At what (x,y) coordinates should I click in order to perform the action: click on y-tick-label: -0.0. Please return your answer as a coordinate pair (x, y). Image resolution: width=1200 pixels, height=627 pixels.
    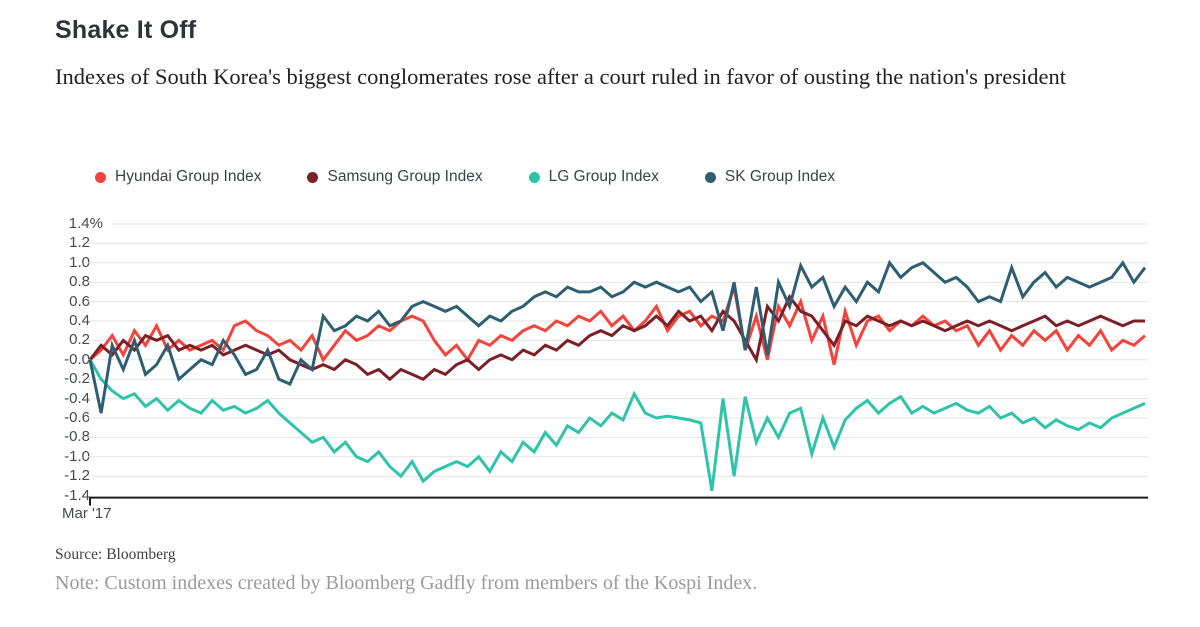
    Looking at the image, I should click on (77, 359).